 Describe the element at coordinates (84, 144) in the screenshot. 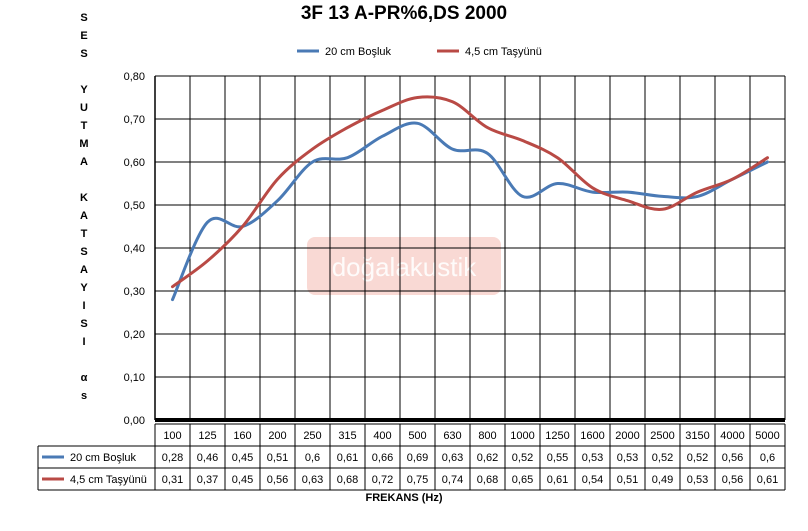

I see `y-axis-label-char: M` at that location.